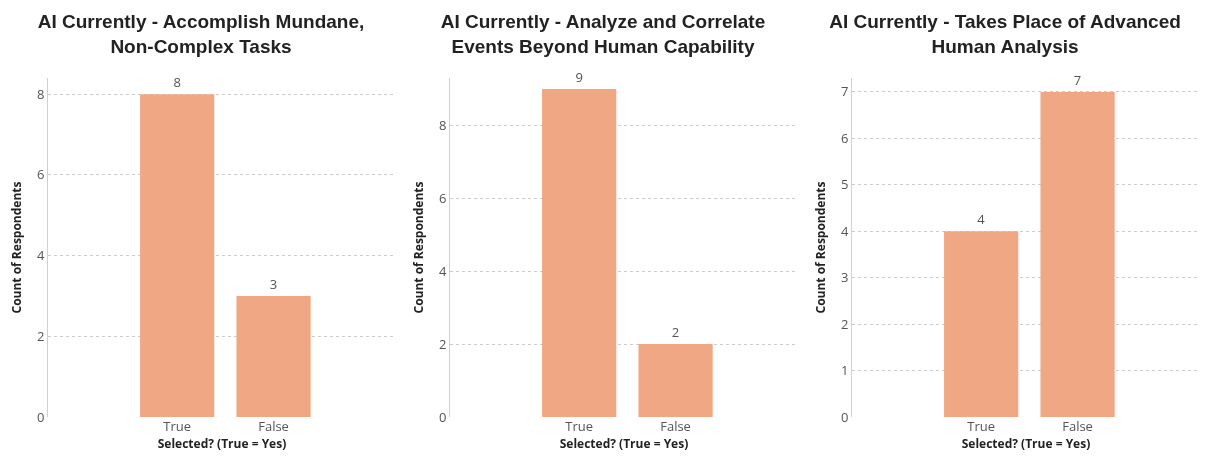 This screenshot has width=1210, height=465. What do you see at coordinates (844, 91) in the screenshot?
I see `y-tick-label: 7` at bounding box center [844, 91].